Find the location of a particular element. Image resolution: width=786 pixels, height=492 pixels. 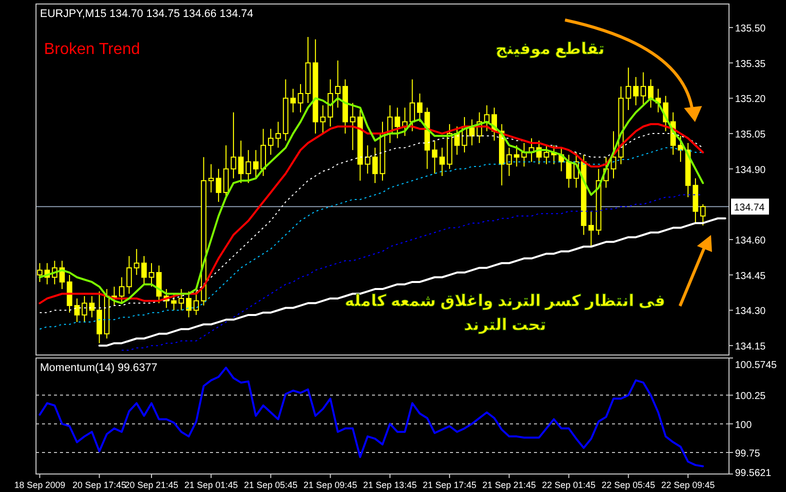

x-tick-label: 21 Sep 09:45 is located at coordinates (331, 485).